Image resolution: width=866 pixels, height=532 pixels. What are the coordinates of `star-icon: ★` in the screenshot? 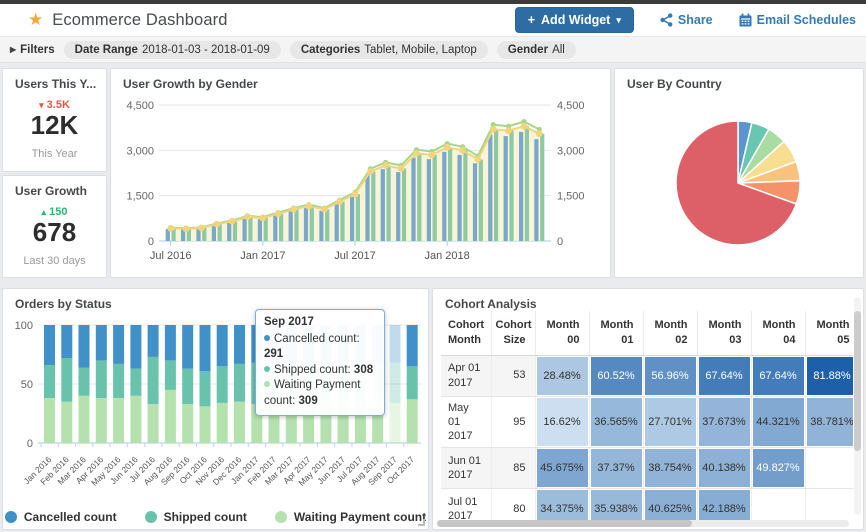 It's located at (36, 19).